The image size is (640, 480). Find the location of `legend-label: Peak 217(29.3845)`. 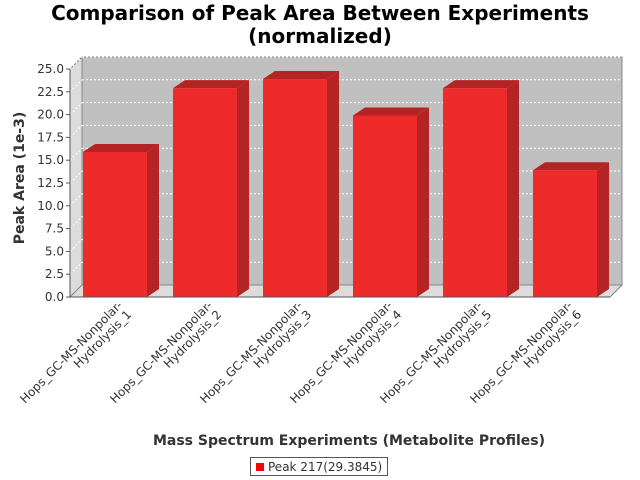

legend-label: Peak 217(29.3845) is located at coordinates (325, 466).